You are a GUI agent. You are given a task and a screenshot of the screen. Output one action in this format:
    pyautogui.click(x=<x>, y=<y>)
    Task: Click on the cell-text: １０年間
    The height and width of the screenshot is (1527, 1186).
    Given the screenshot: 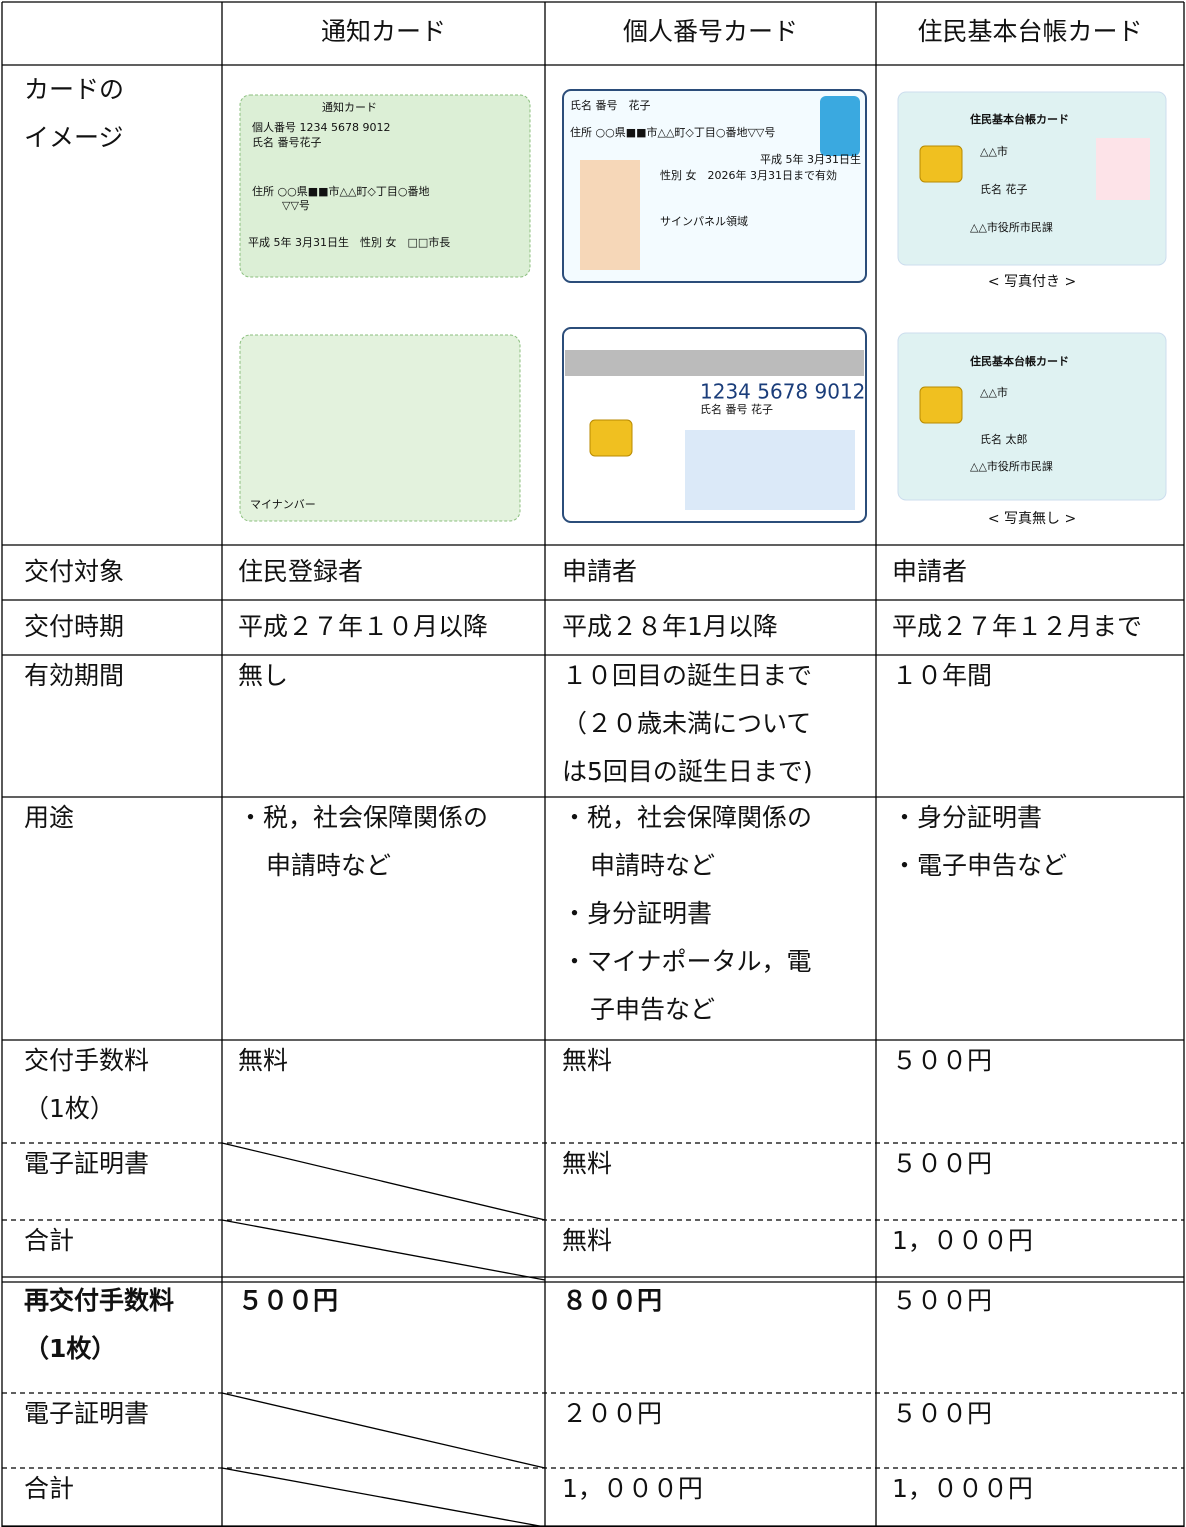 What is the action you would take?
    pyautogui.click(x=942, y=675)
    